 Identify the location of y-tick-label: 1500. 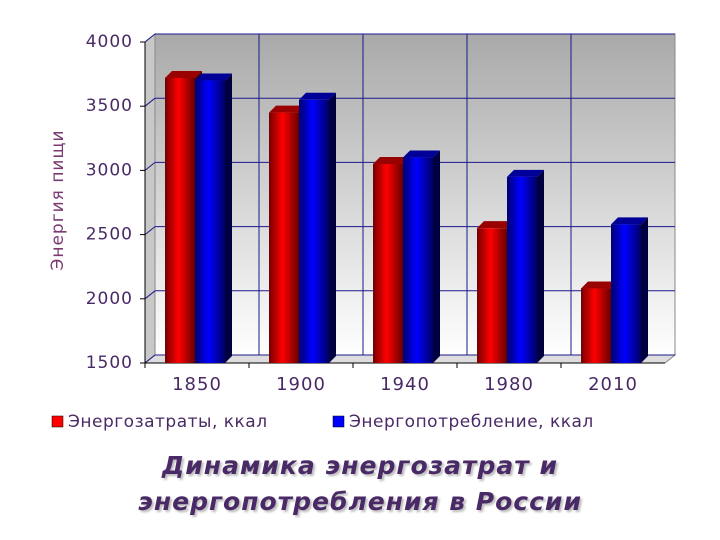
(109, 363).